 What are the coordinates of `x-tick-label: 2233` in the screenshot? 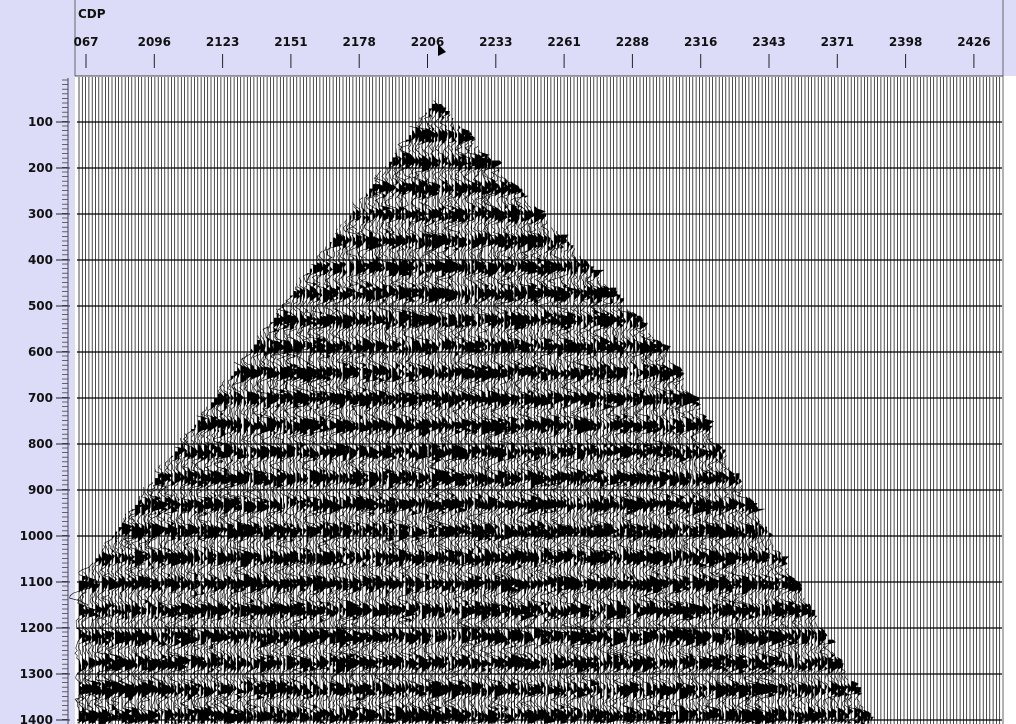 It's located at (495, 42).